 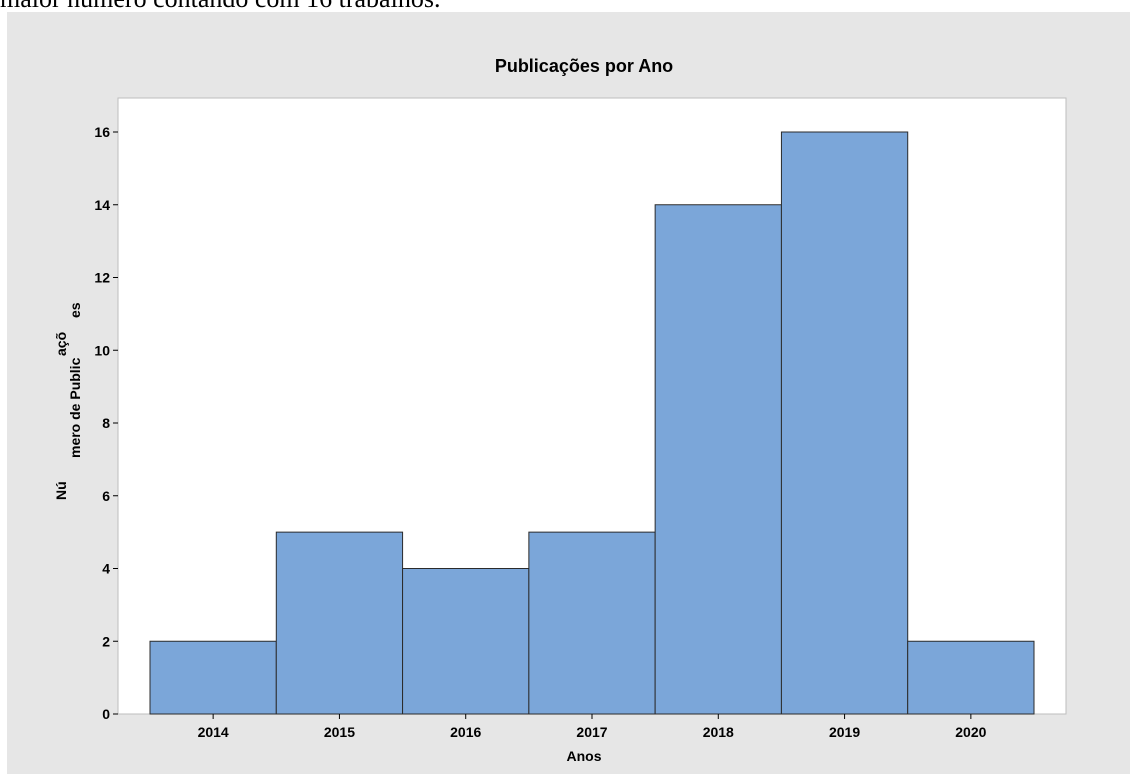 What do you see at coordinates (844, 732) in the screenshot?
I see `x-tick-label: 2019` at bounding box center [844, 732].